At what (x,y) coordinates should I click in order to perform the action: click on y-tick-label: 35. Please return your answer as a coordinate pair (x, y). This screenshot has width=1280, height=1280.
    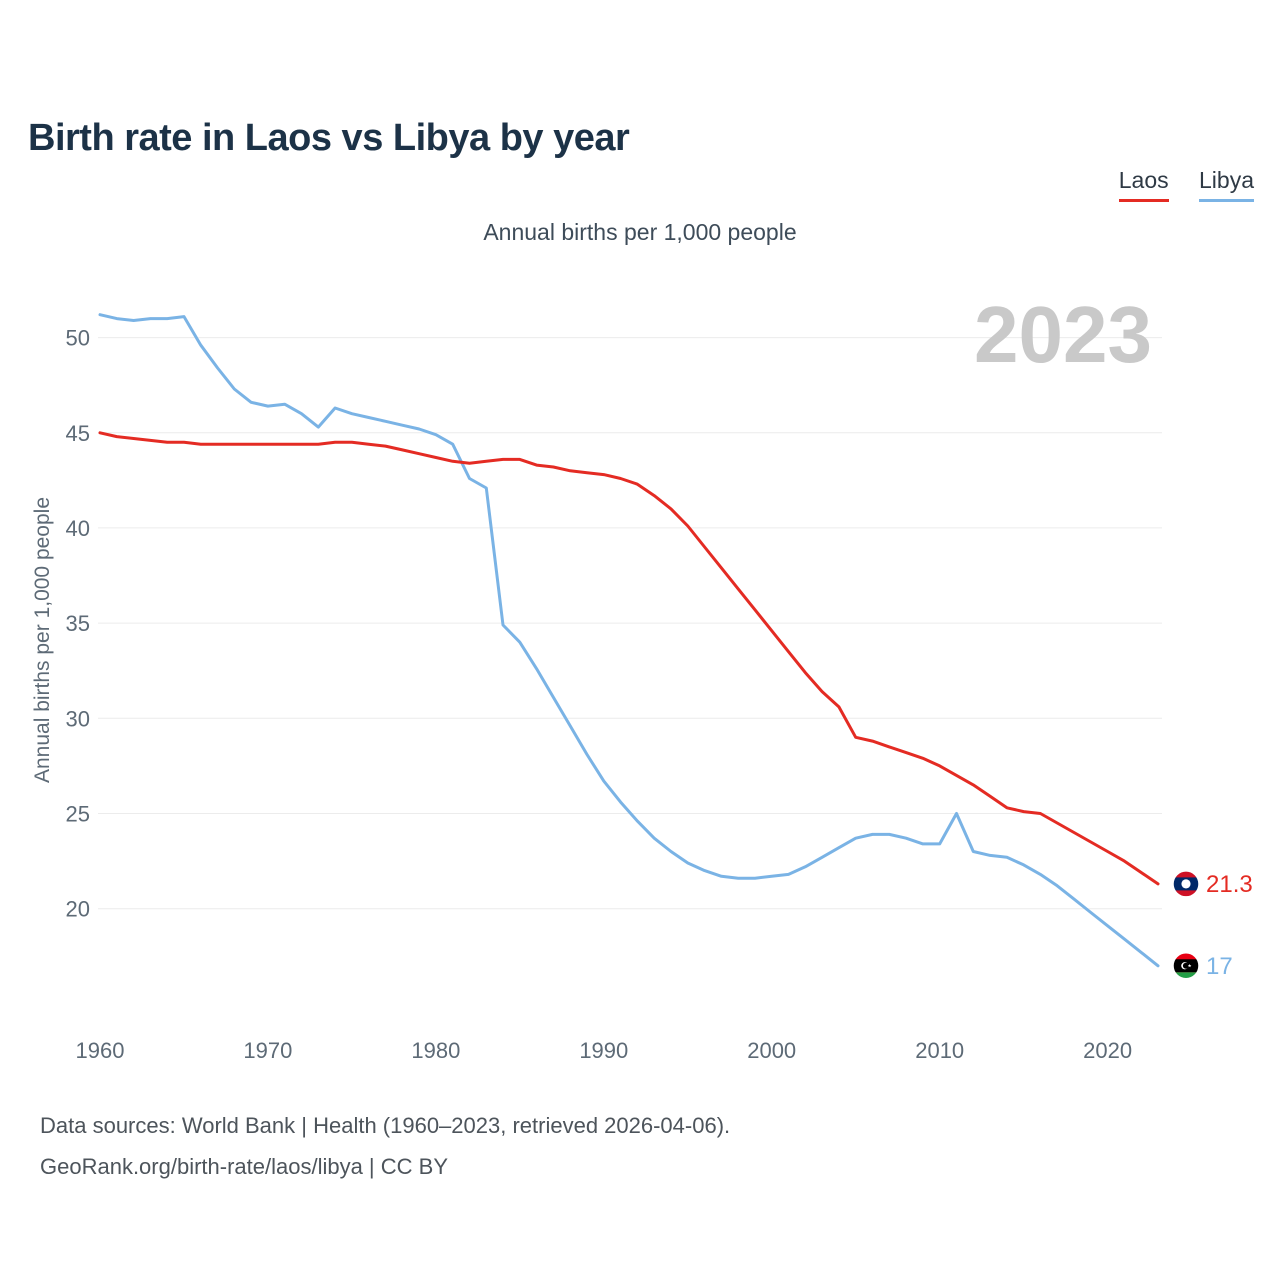
    Looking at the image, I should click on (78, 623).